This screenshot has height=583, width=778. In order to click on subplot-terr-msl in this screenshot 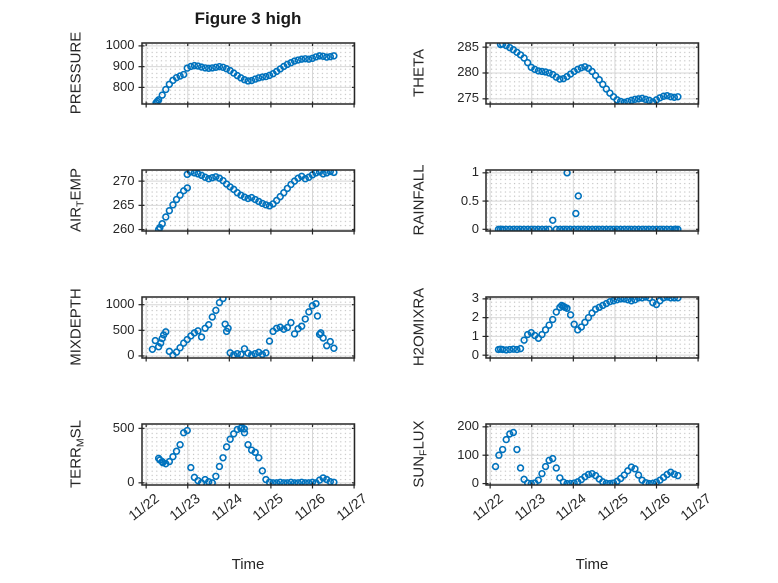, I will do `click(248, 457)`.